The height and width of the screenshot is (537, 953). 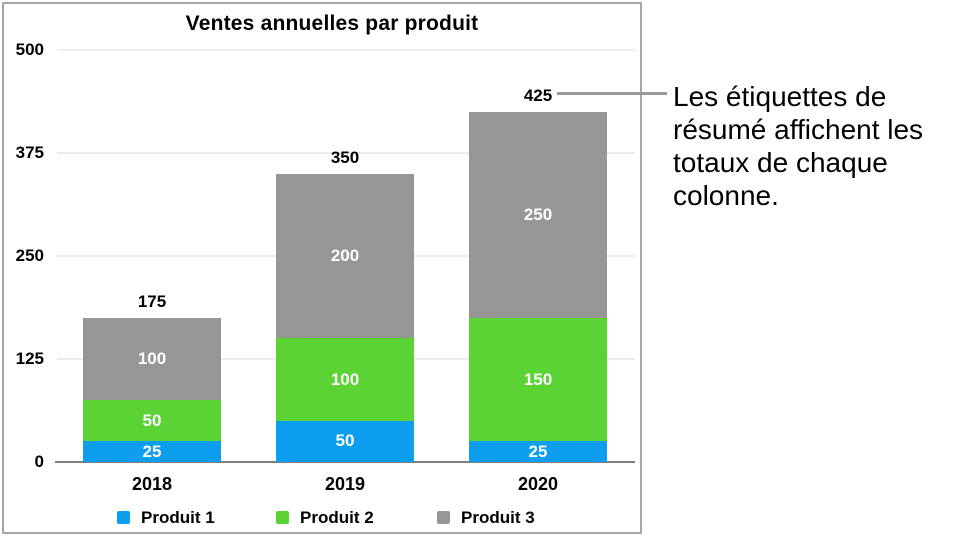 I want to click on callout-text-line: Les étiquettes de, so click(x=780, y=96).